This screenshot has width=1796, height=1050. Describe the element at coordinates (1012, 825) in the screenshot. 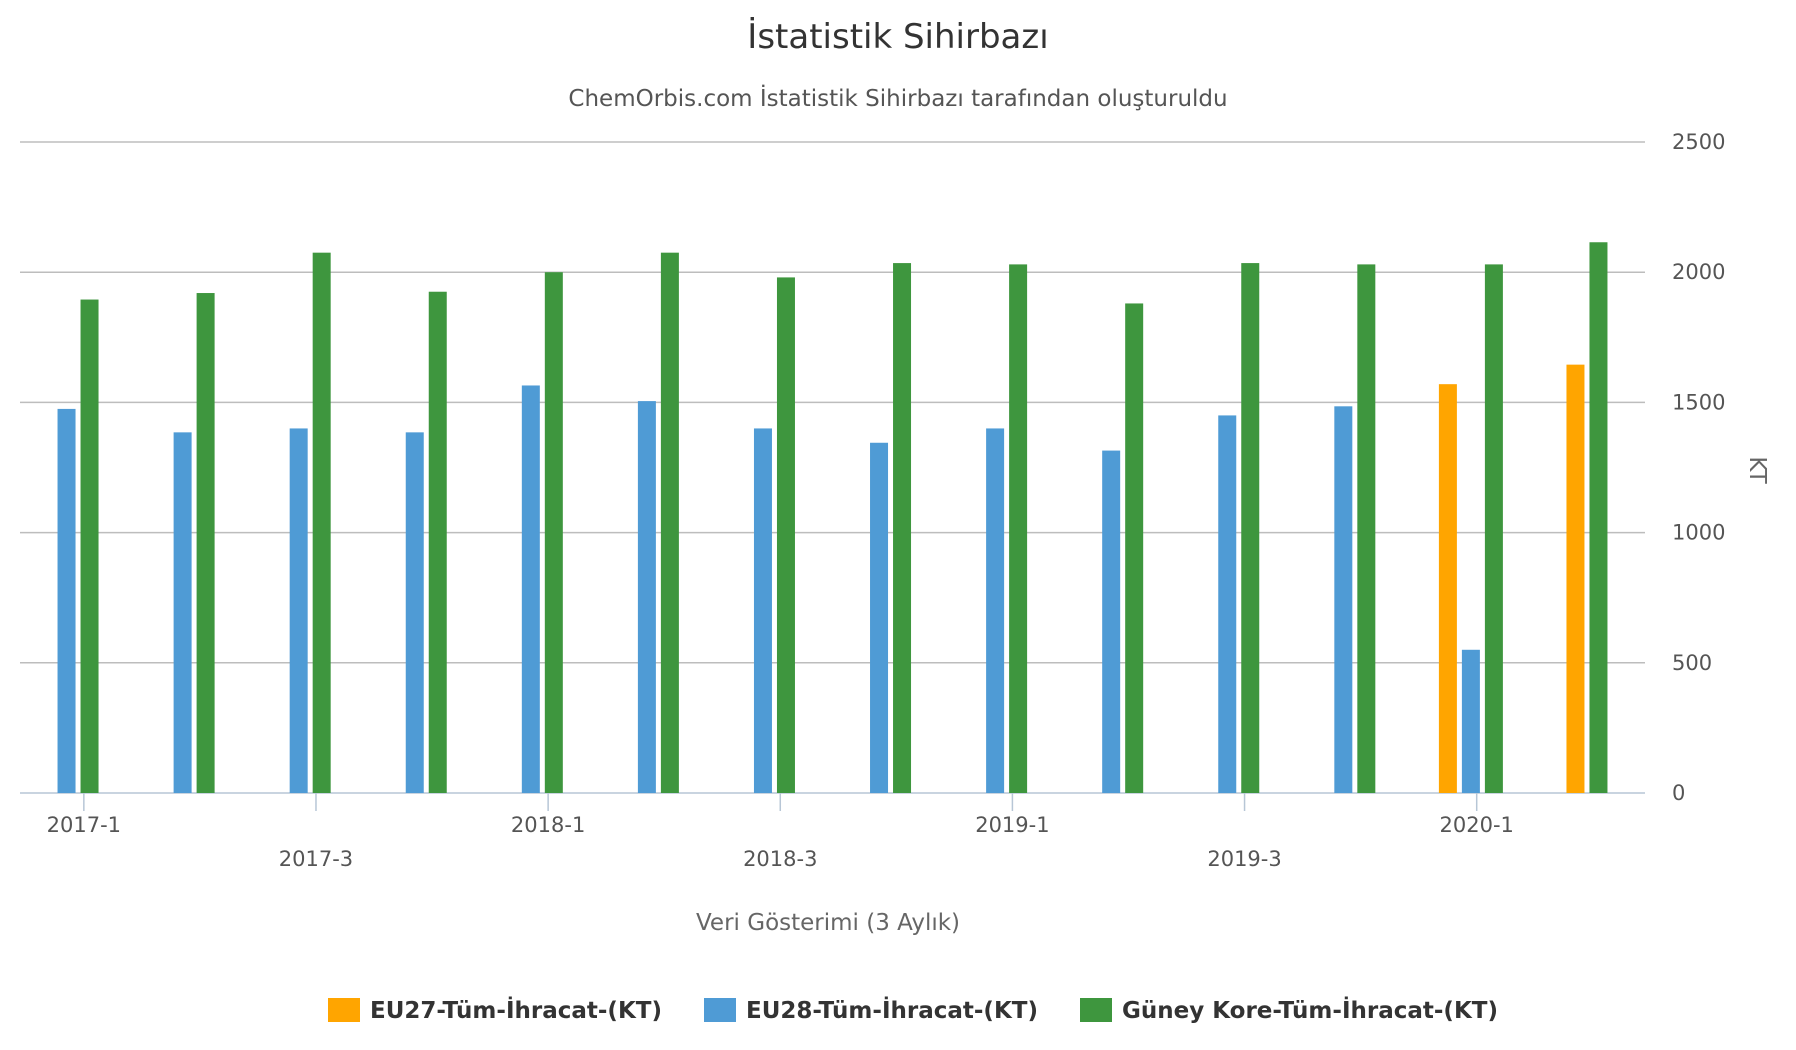

I see `x-tick-label: 2019-1` at that location.